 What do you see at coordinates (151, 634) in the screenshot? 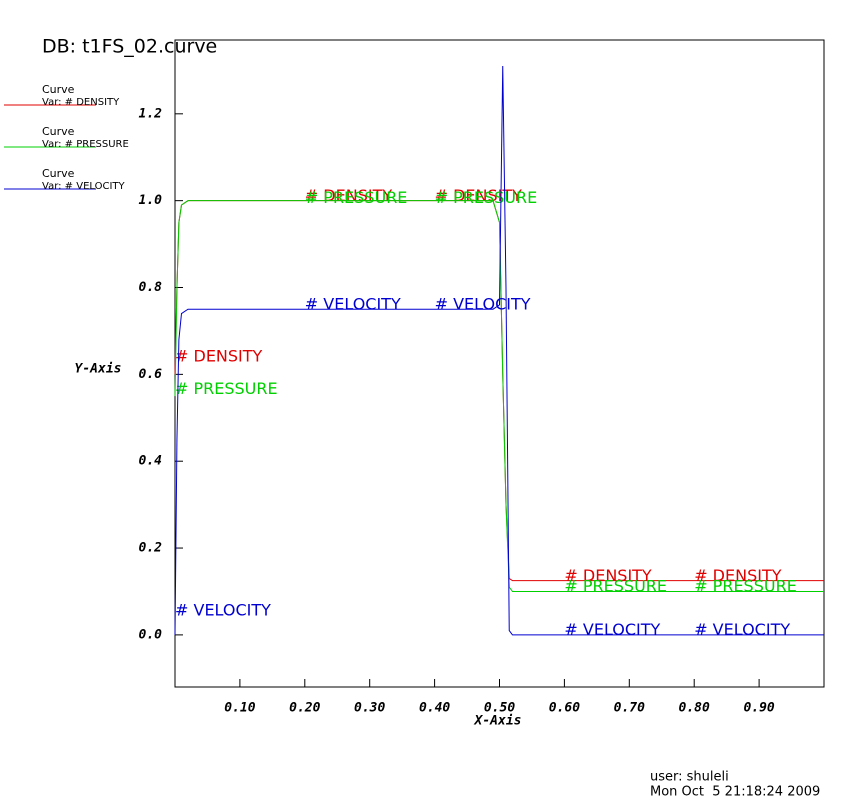
I see `y-tick-label: 0.0` at bounding box center [151, 634].